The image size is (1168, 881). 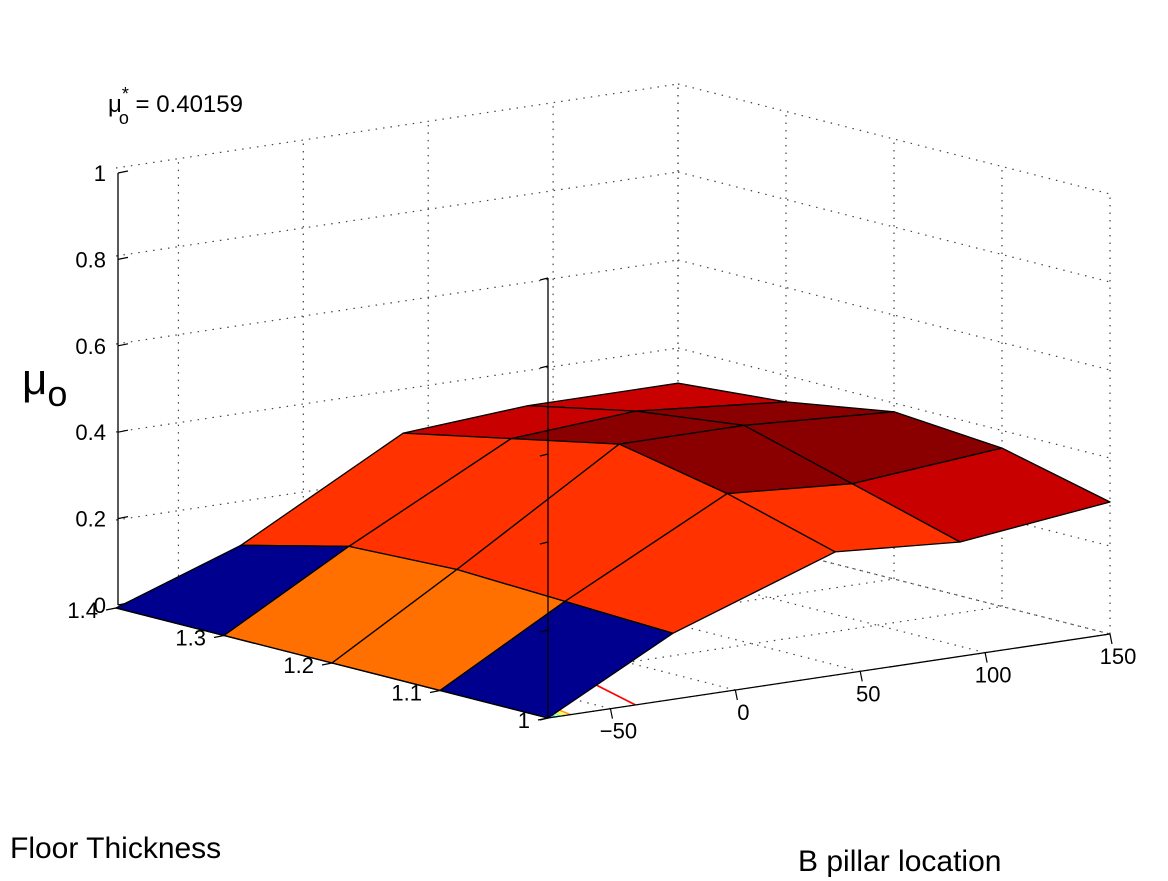 I want to click on x-tick-label: 1, so click(x=524, y=720).